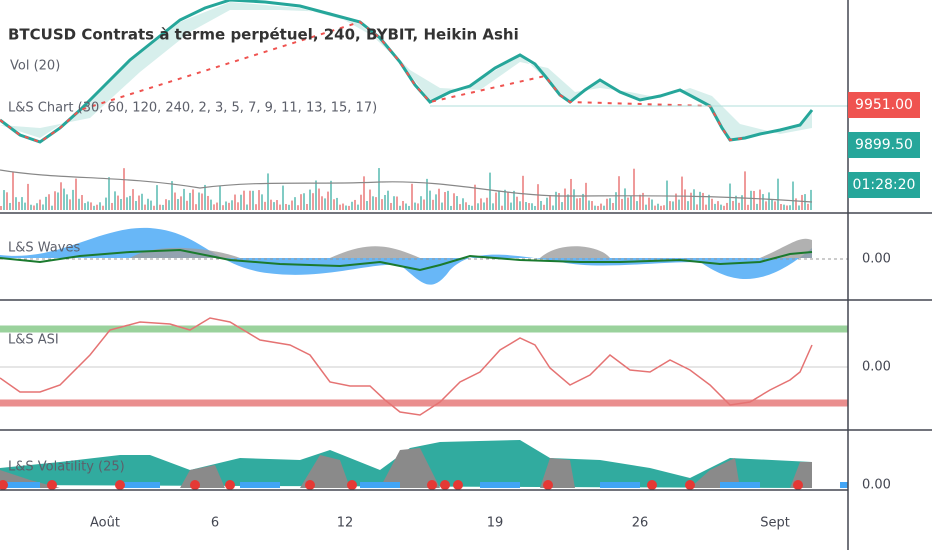 This screenshot has height=550, width=932. Describe the element at coordinates (876, 259) in the screenshot. I see `zero-tick: 0.00` at that location.